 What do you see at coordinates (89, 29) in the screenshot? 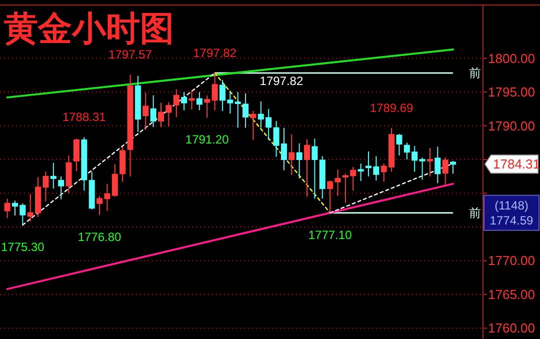
I see `chart-title: 黄金小时图` at bounding box center [89, 29].